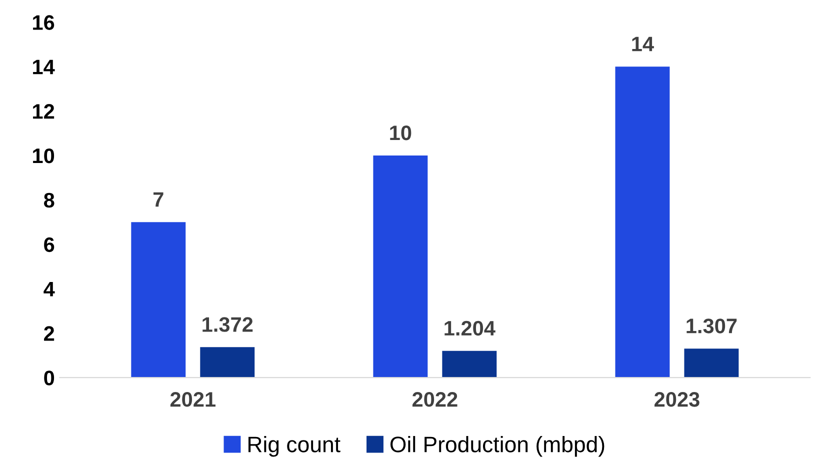  I want to click on y-tick-label: 2, so click(49, 333).